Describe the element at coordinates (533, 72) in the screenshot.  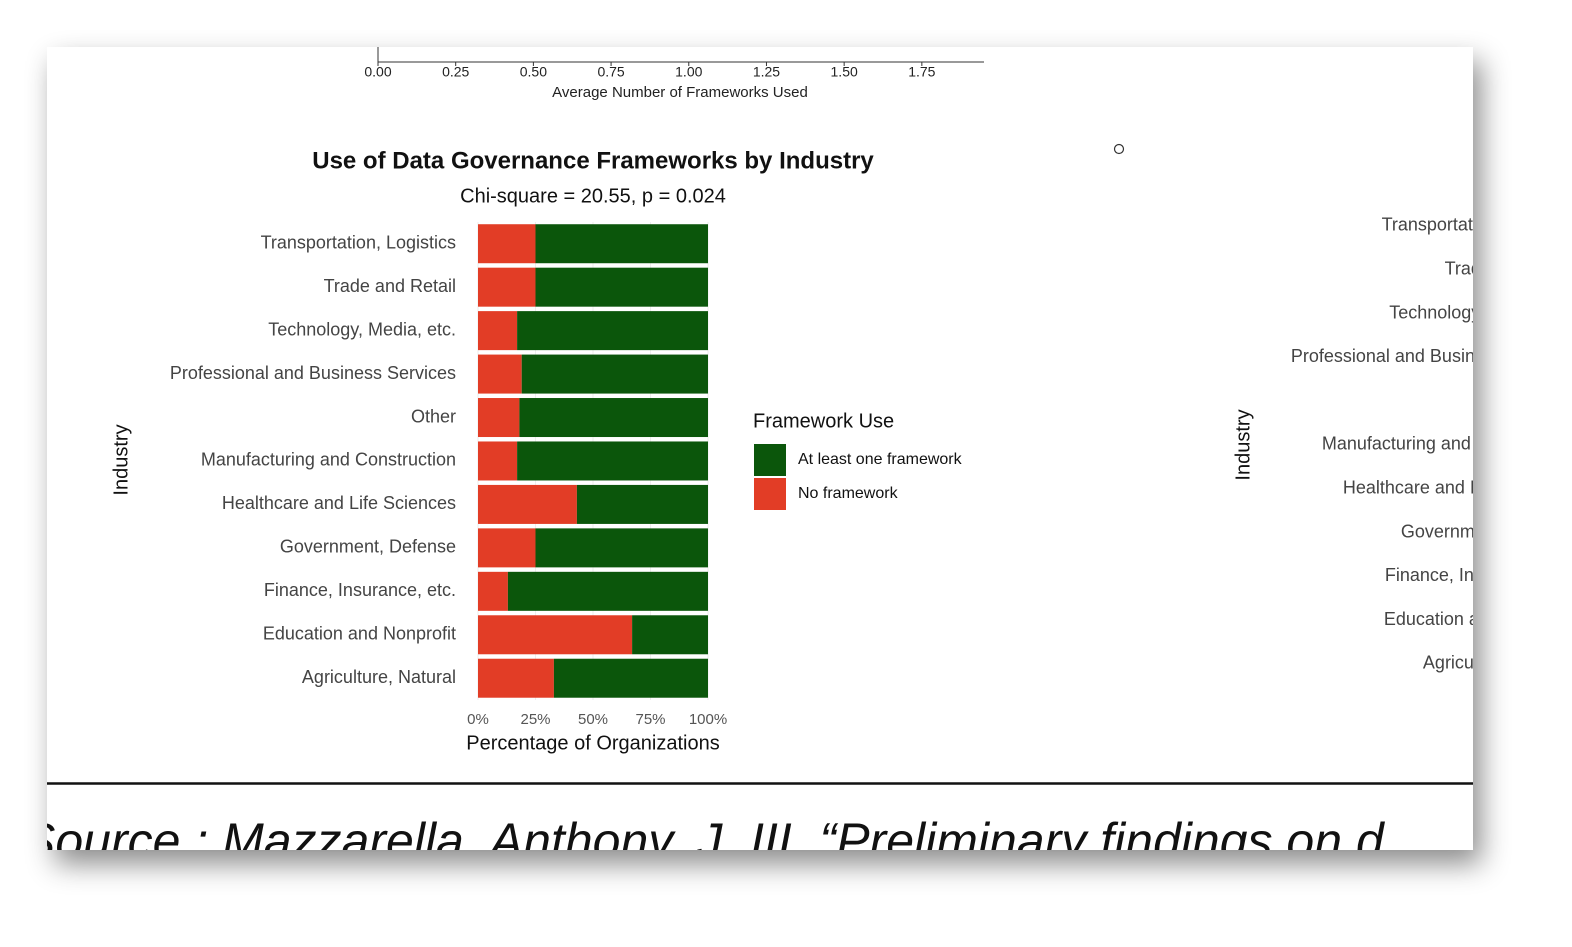
I see `x-tick-label: 0.50` at that location.